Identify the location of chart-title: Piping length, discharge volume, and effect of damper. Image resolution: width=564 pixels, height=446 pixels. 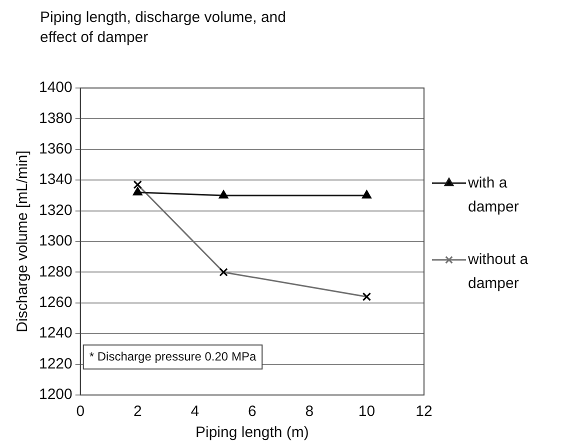
(163, 28).